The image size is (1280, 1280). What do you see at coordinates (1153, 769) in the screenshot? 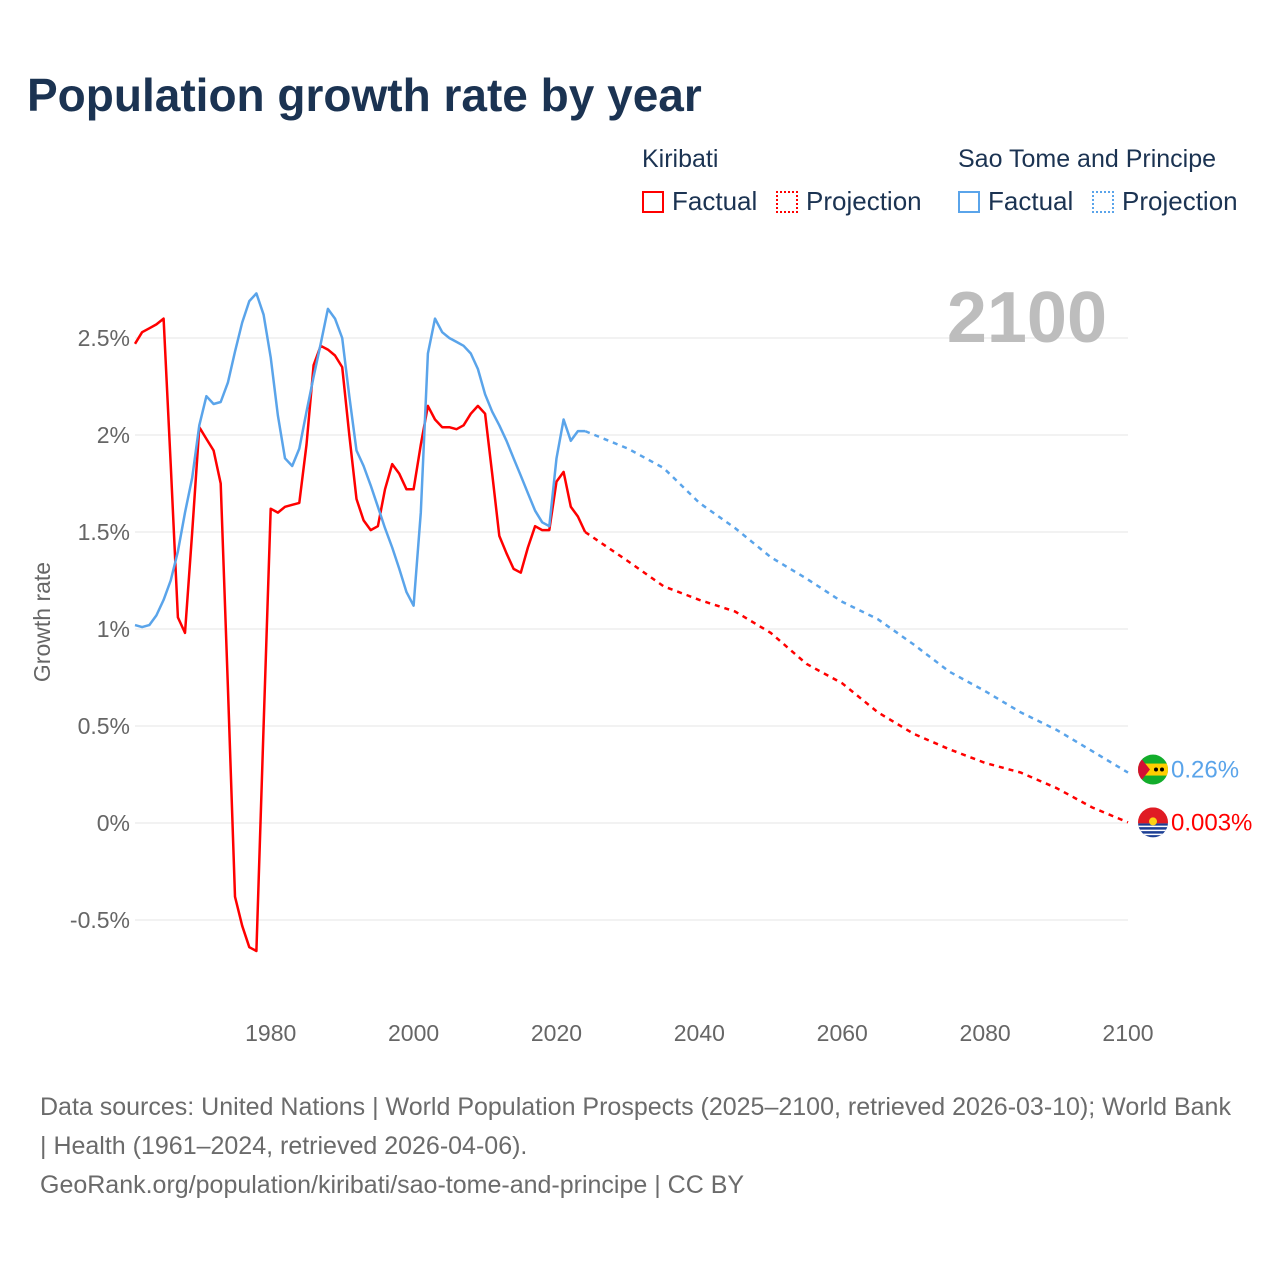
I see `sao-tome-flag-icon` at bounding box center [1153, 769].